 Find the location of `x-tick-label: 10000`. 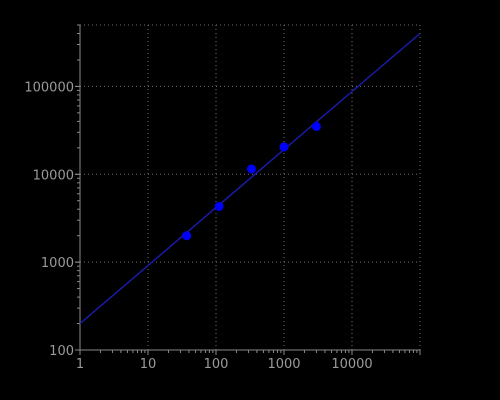

x-tick-label: 10000 is located at coordinates (351, 364).